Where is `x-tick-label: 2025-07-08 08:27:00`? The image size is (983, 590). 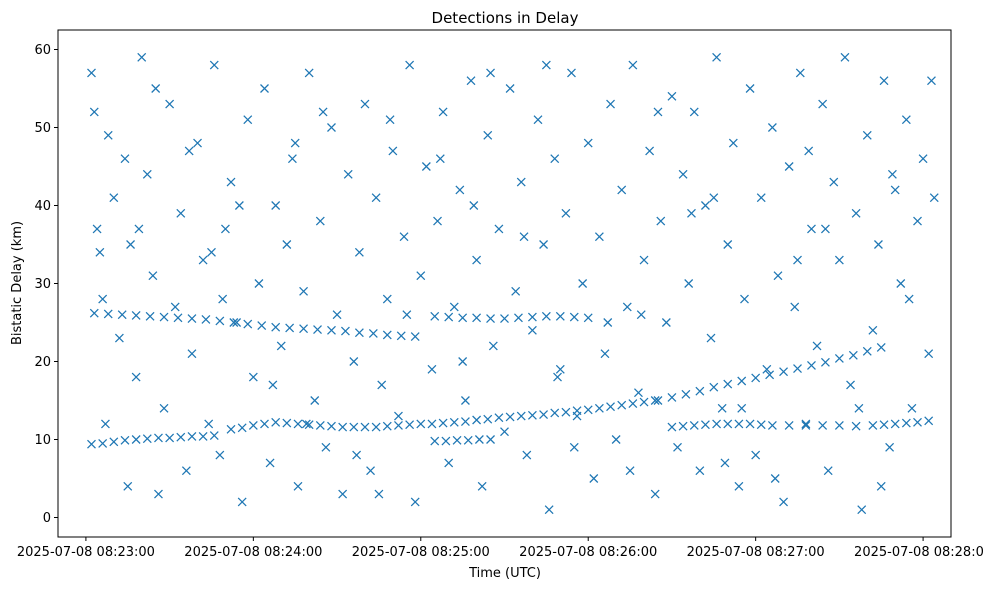 x-tick-label: 2025-07-08 08:27:00 is located at coordinates (756, 552).